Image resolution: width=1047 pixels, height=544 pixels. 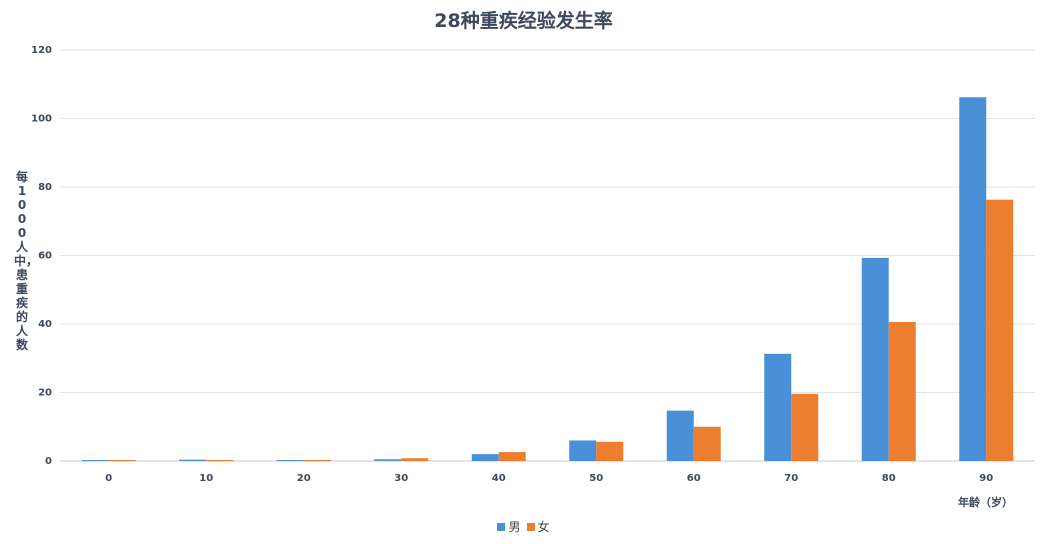 I want to click on y-axis-label: 每1000人中，患重疾的人数, so click(x=26, y=261).